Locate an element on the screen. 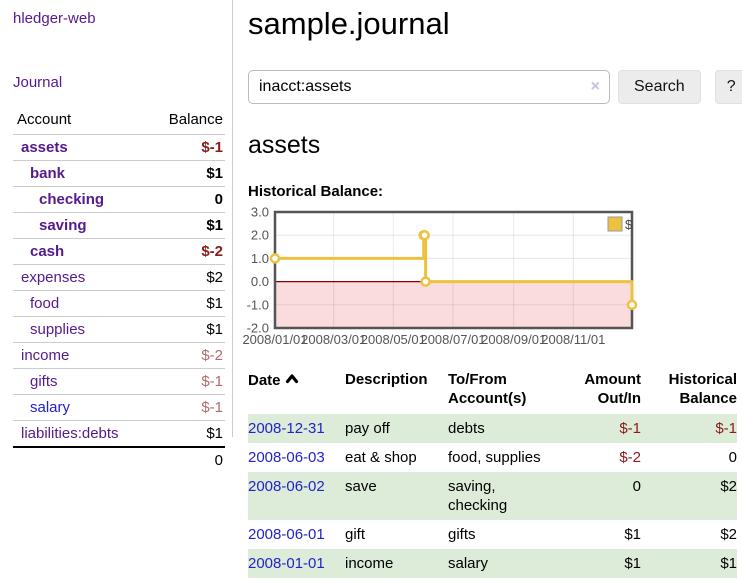  clear-search-icon: × is located at coordinates (595, 86).